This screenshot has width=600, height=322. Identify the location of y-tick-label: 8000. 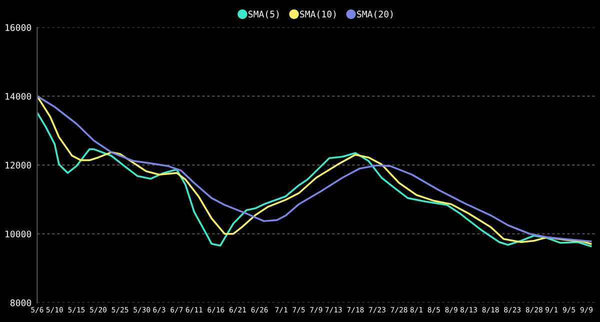
(21, 302).